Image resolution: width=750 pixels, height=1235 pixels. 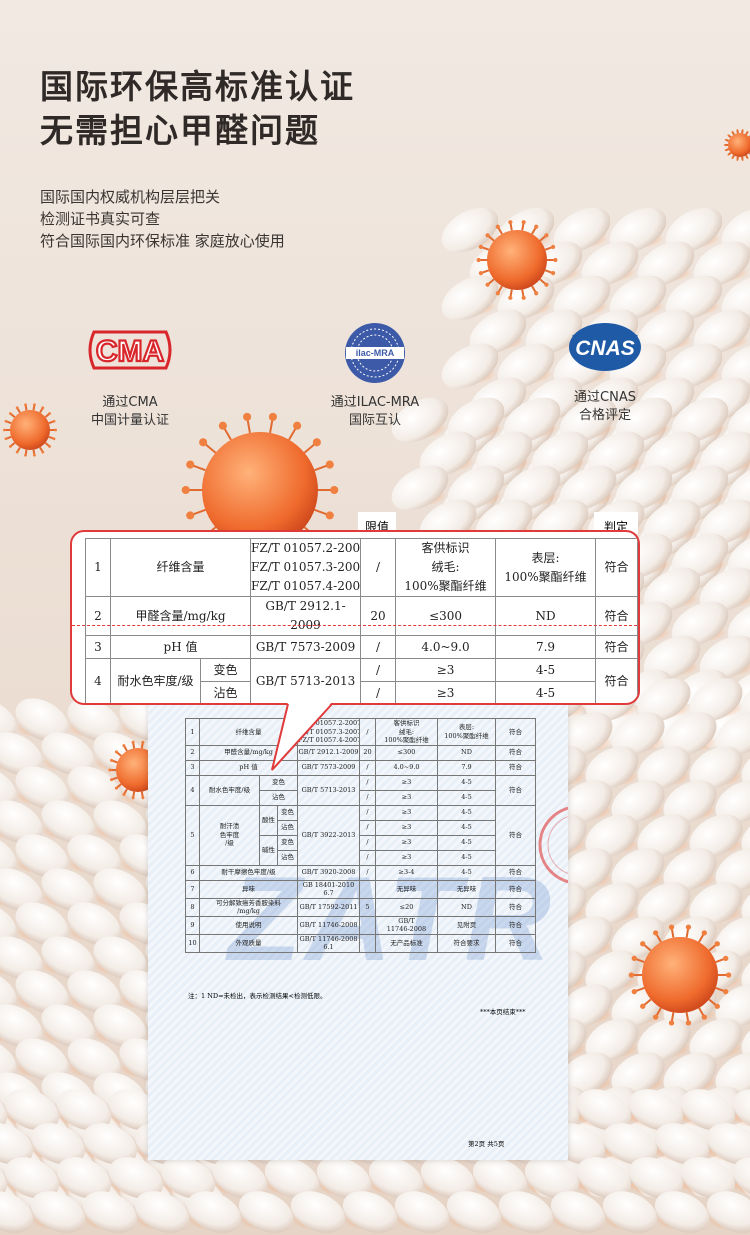 I want to click on table-cell: GB/T 2912.1-2009, so click(x=306, y=616).